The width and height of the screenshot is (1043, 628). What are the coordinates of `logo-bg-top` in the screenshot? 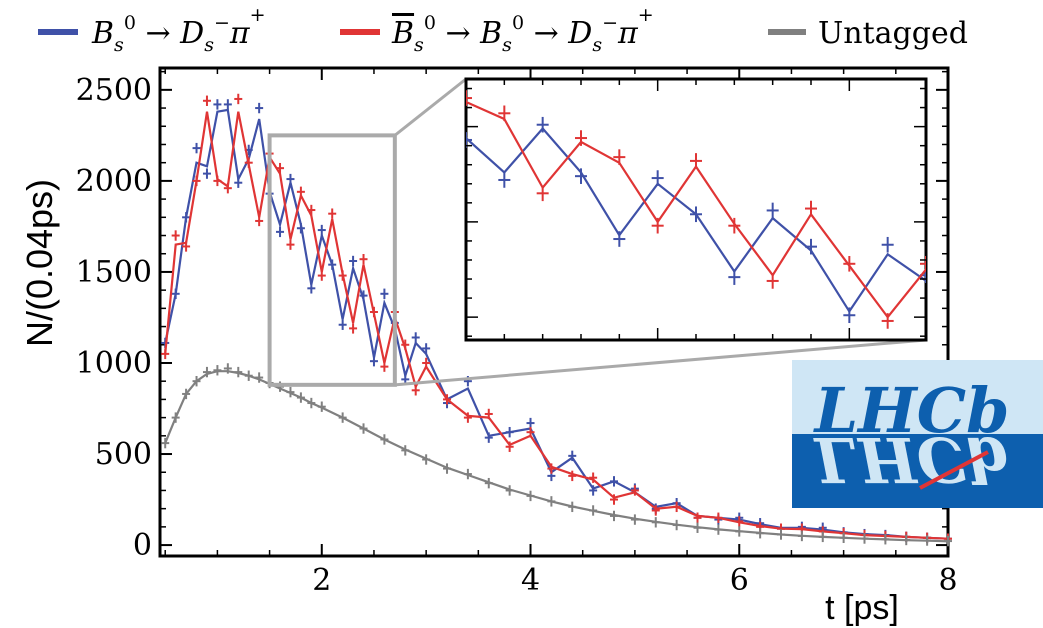 It's located at (917, 397).